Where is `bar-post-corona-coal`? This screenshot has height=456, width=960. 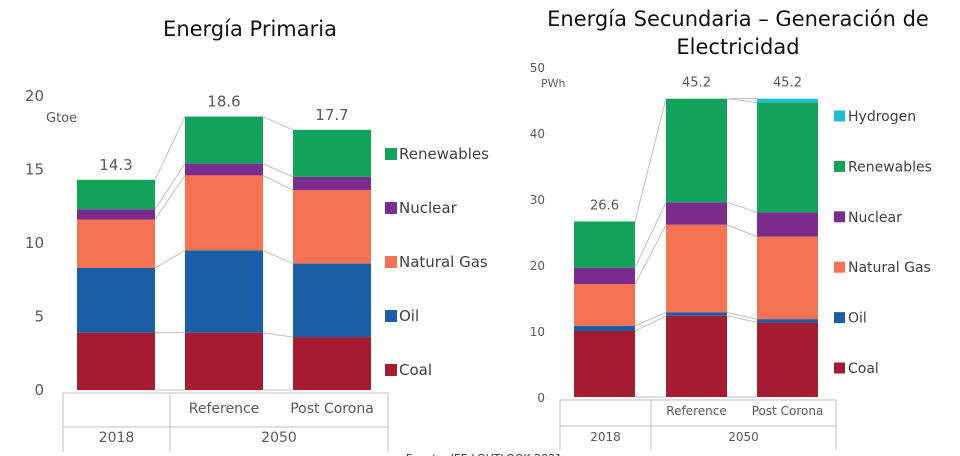
bar-post-corona-coal is located at coordinates (332, 363).